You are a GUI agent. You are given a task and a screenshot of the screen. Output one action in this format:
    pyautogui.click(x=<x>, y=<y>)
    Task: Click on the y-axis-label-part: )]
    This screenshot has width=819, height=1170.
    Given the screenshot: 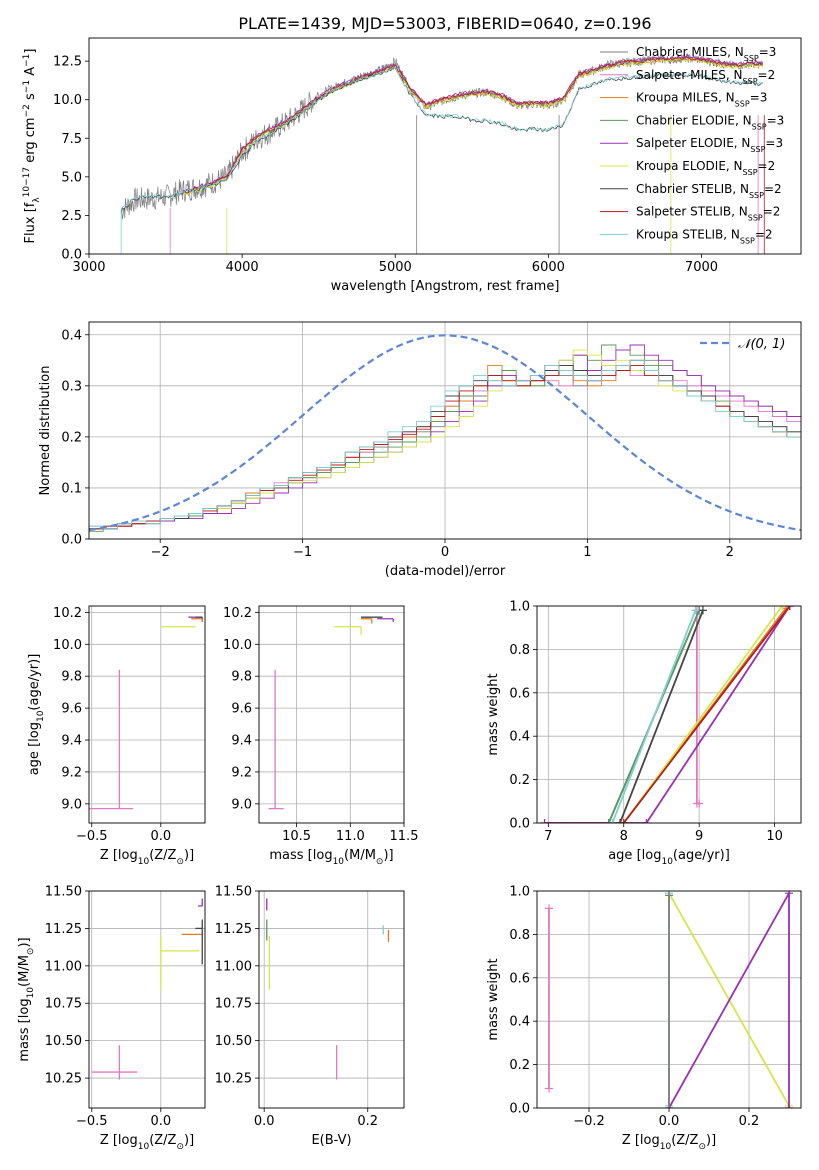 What is the action you would take?
    pyautogui.click(x=24, y=942)
    